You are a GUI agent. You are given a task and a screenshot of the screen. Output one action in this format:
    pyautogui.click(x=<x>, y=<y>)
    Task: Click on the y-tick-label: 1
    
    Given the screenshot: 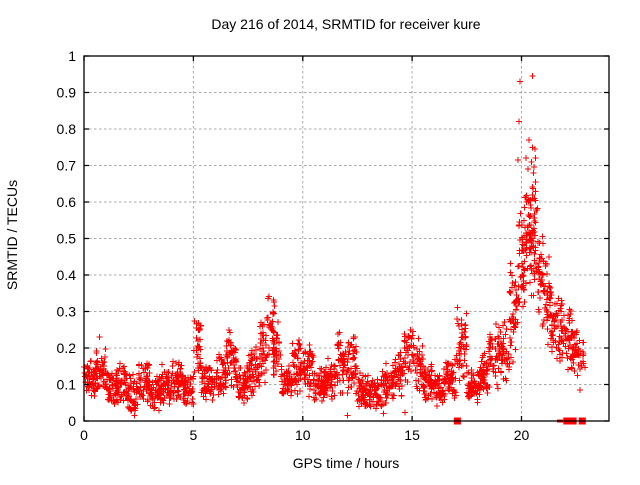 What is the action you would take?
    pyautogui.click(x=72, y=56)
    